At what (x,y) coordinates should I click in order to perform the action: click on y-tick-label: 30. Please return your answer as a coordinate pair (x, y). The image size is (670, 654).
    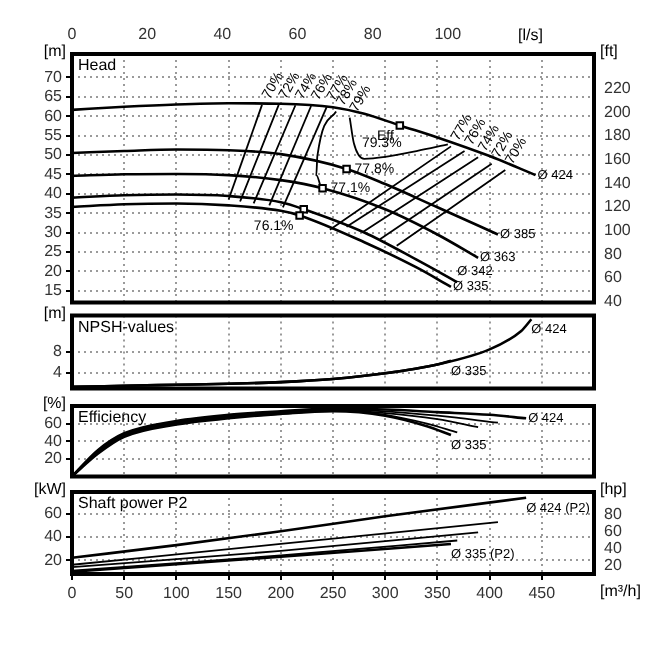
    Looking at the image, I should click on (54, 231).